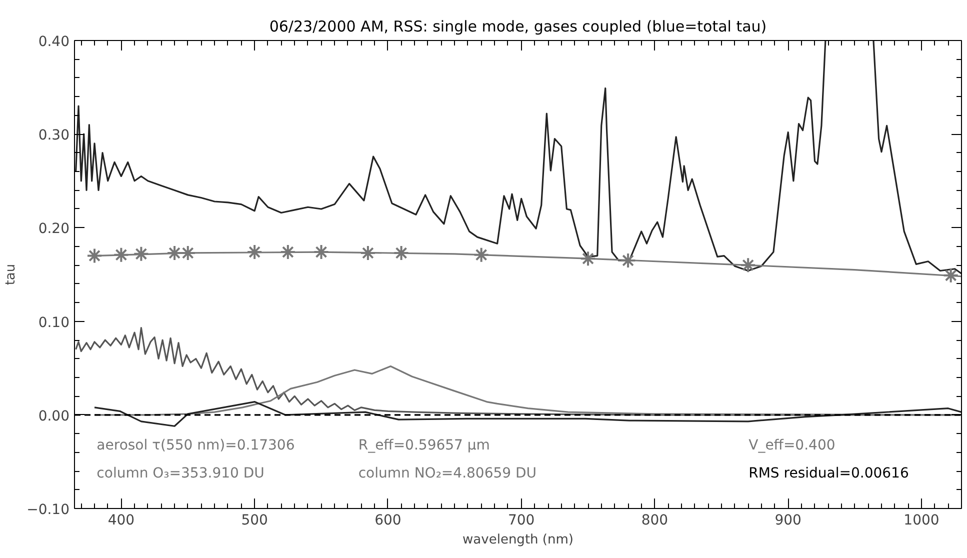 This screenshot has height=558, width=967. Describe the element at coordinates (518, 27) in the screenshot. I see `chart-title: 06/23/2000 AM, RSS: single mode, gases coupled (blue=total tau)` at that location.